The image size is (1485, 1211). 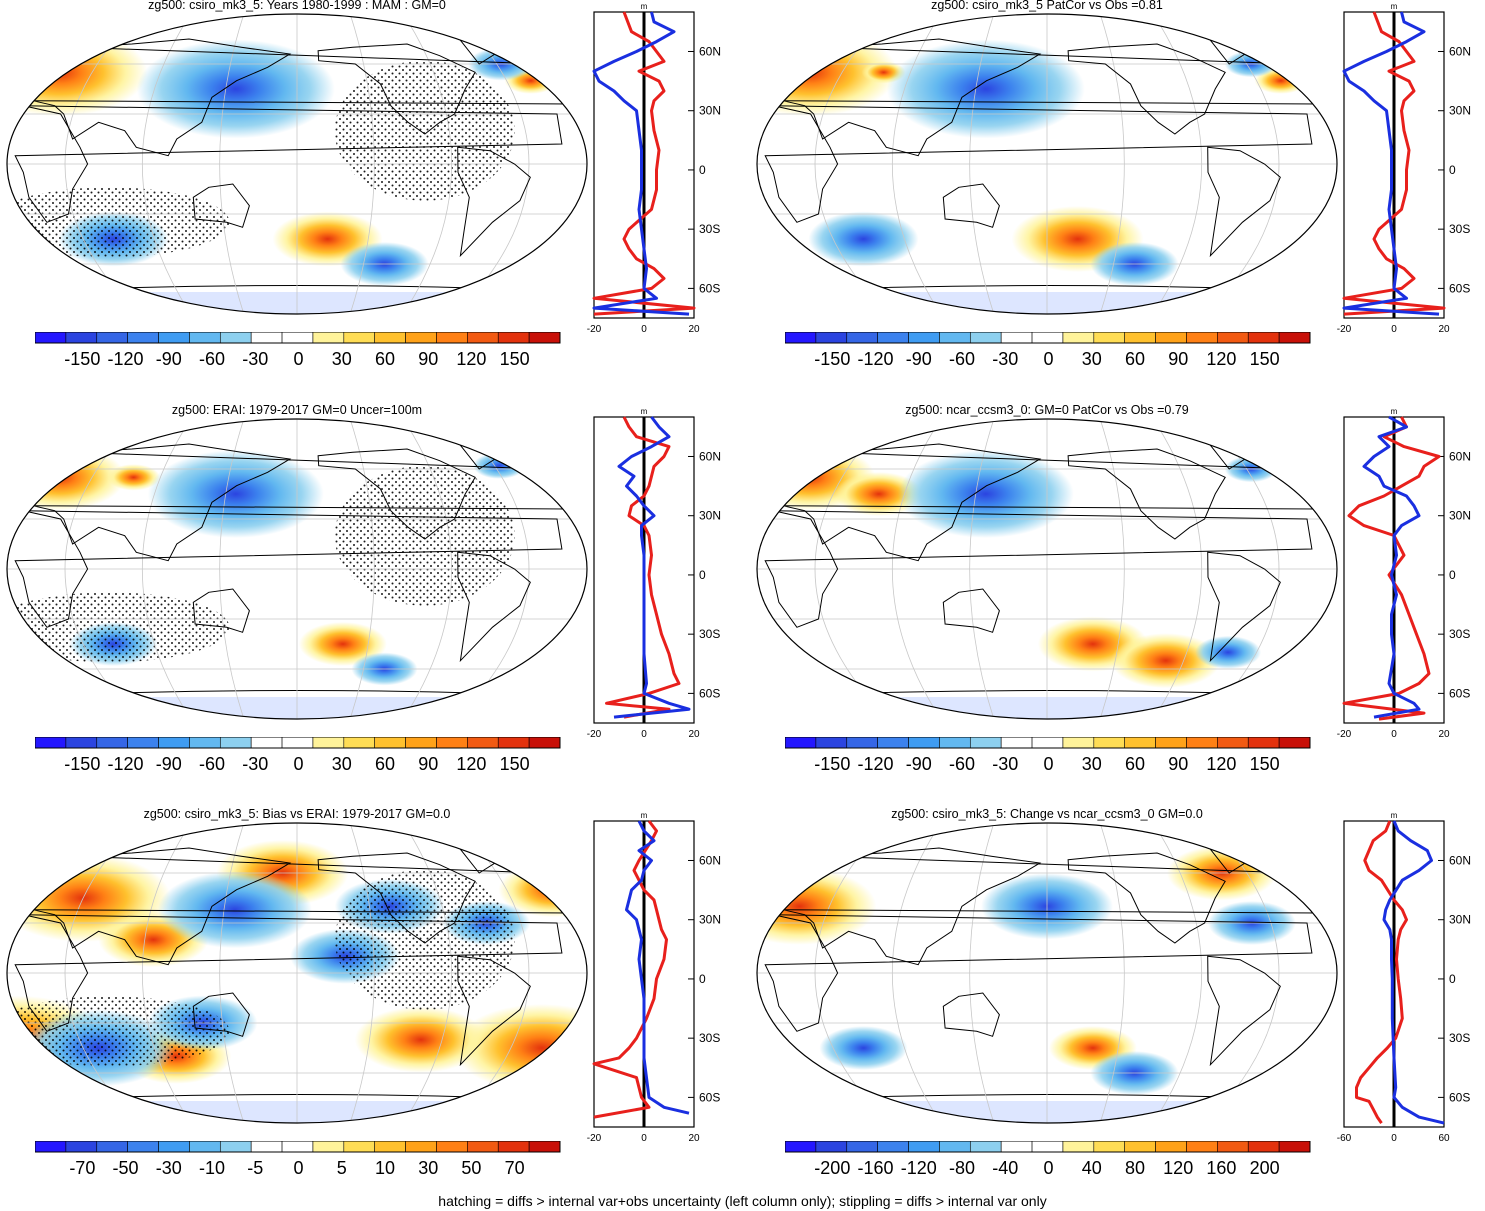 I want to click on colorbar-p3: -150 -120 -90 -60 -30 0 30 60 90 120 150, so click(x=298, y=755).